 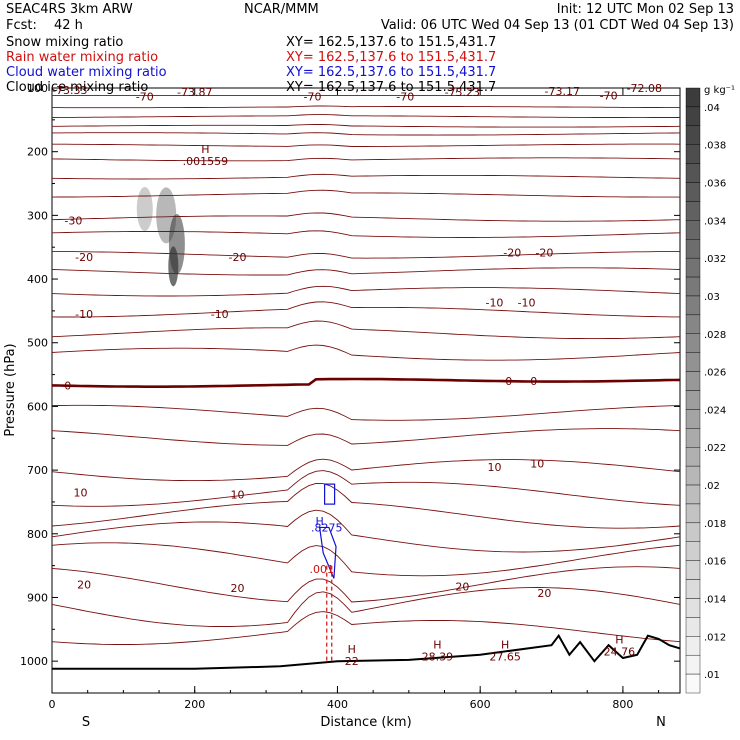 I want to click on legend-field-name: Snow mixing ratio, so click(x=64, y=42).